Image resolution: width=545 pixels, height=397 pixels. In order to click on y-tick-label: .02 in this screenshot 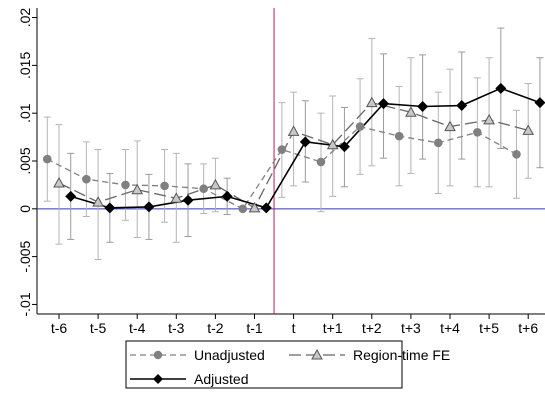, I will do `click(25, 18)`.